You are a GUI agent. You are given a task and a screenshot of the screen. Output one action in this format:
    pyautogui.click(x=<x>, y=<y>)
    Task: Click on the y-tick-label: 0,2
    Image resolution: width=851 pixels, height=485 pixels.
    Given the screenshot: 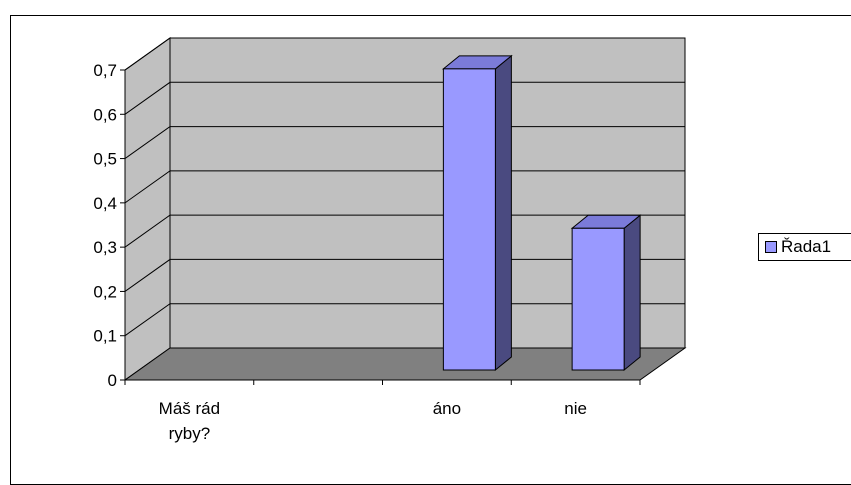 What is the action you would take?
    pyautogui.click(x=105, y=291)
    